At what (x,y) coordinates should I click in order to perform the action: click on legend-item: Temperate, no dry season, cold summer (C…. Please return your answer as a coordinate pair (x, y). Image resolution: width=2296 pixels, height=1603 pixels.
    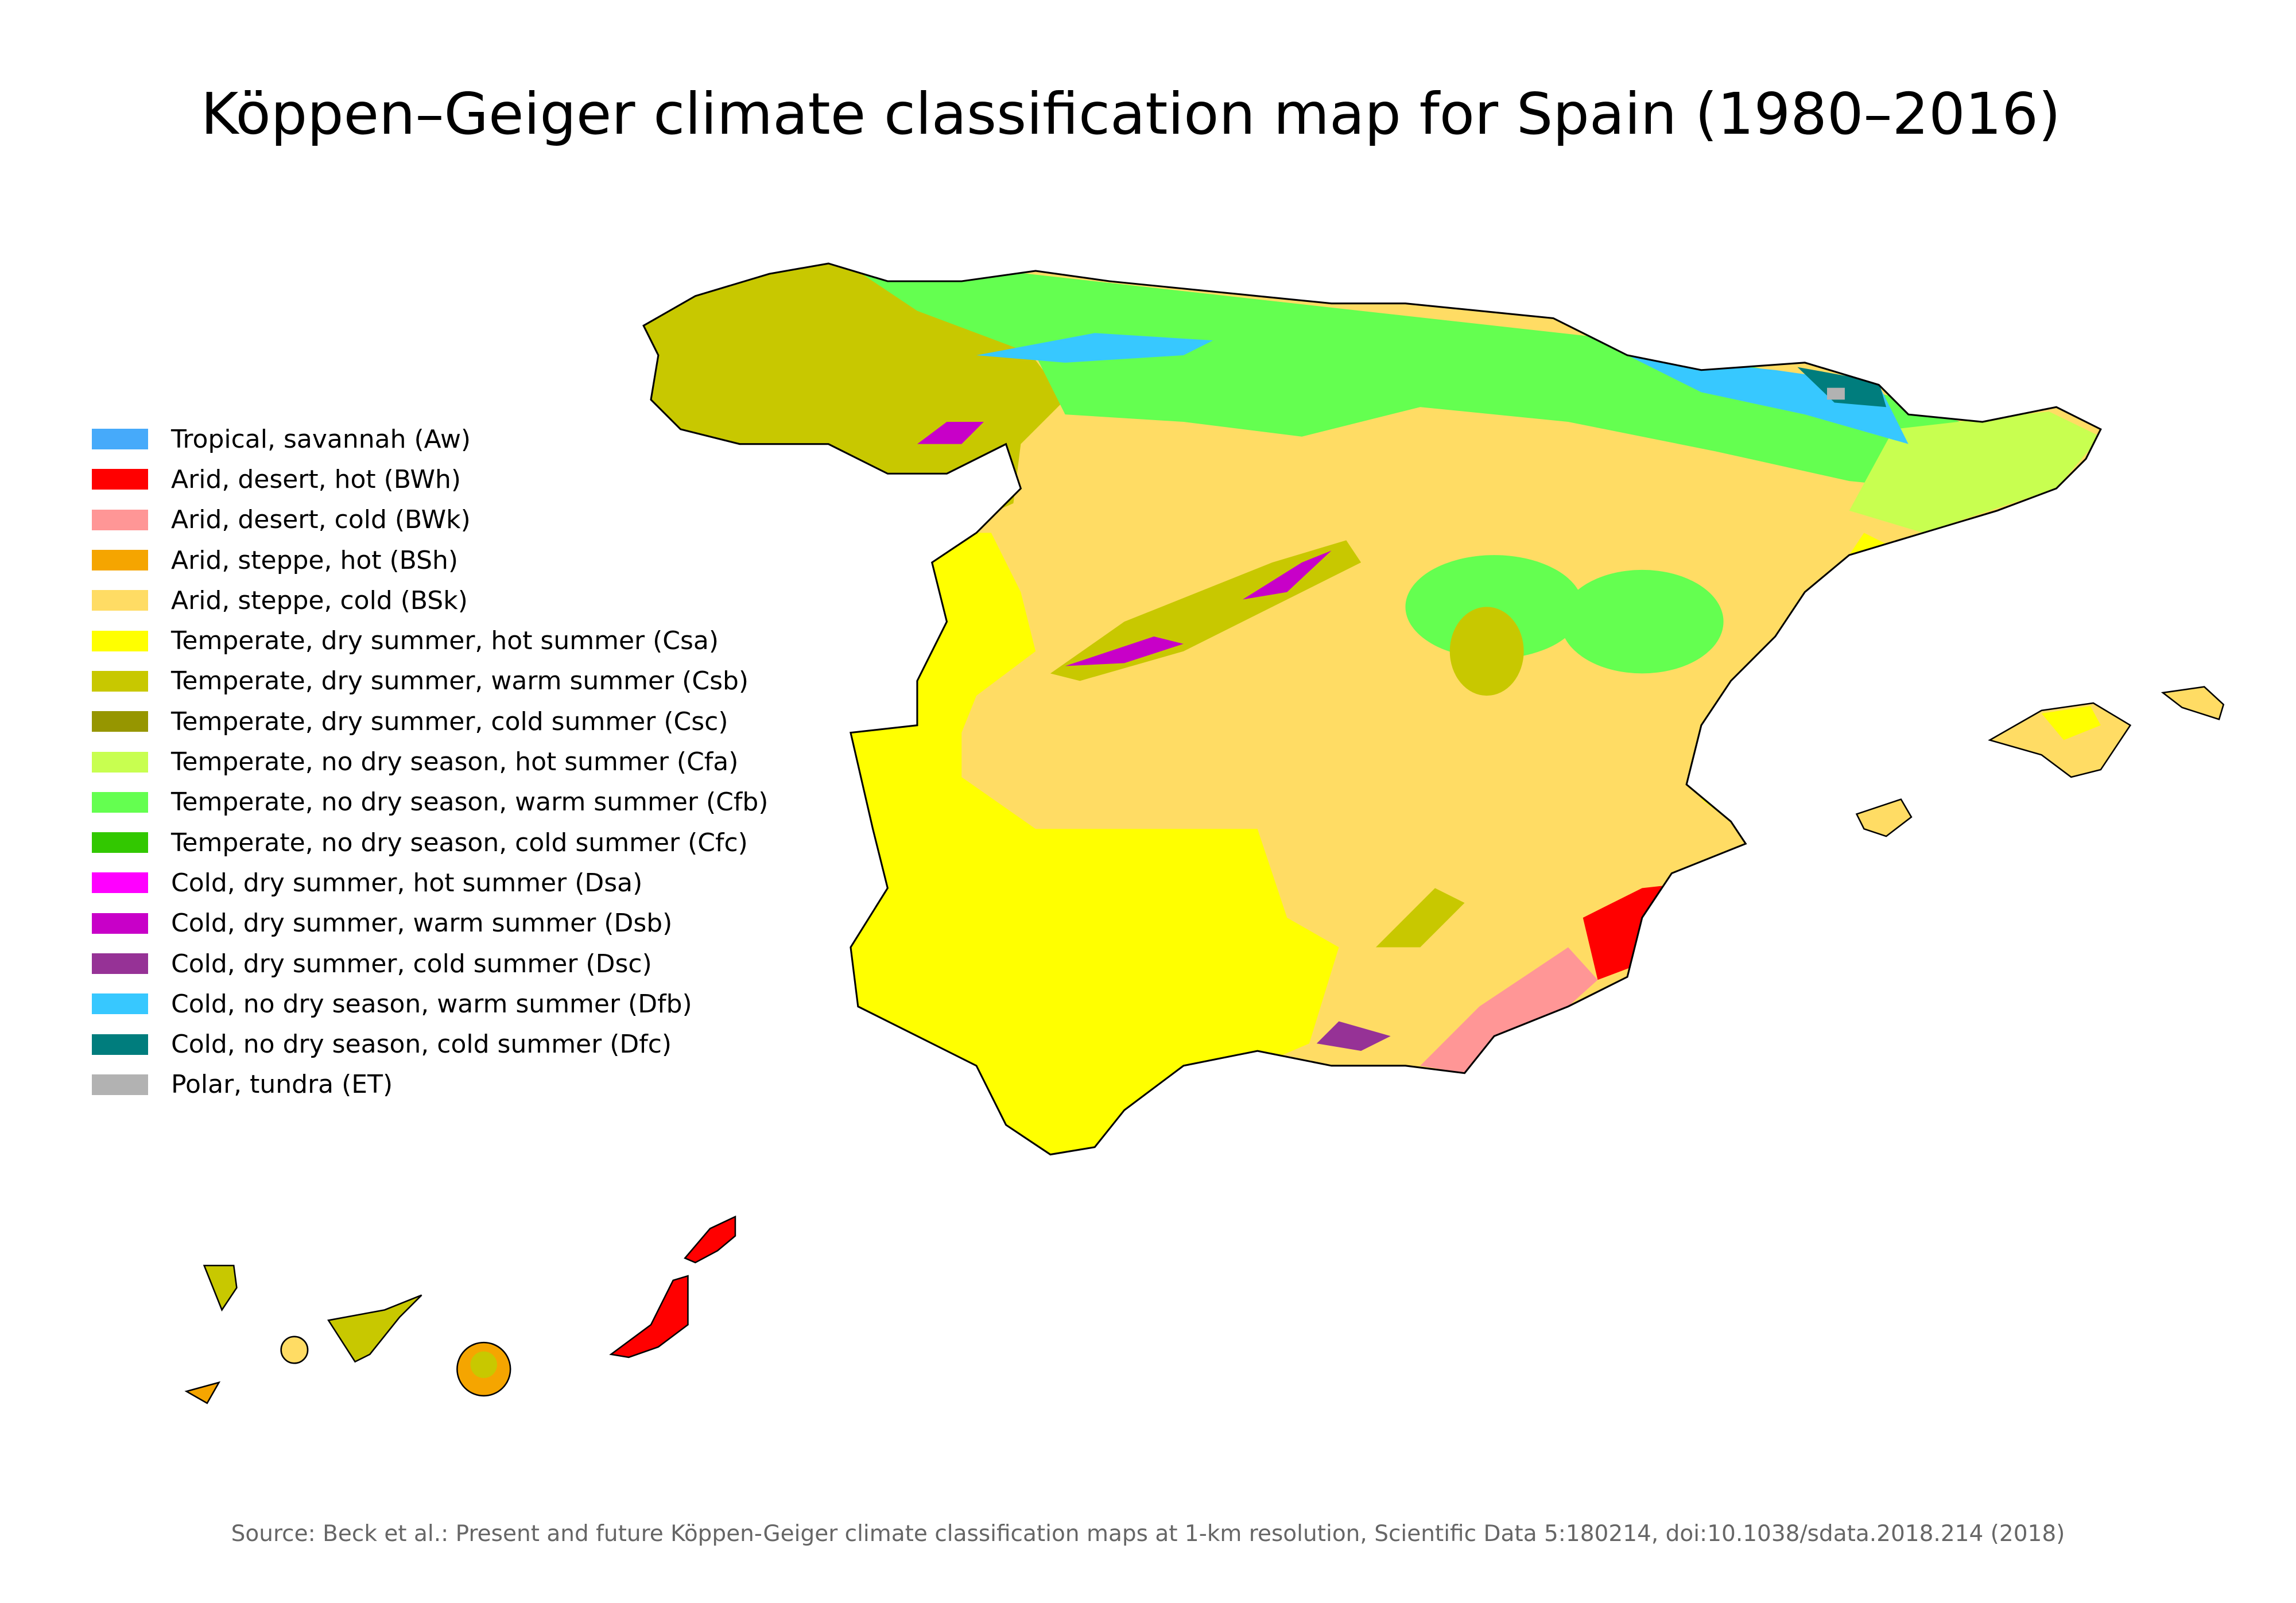
    Looking at the image, I should click on (430, 842).